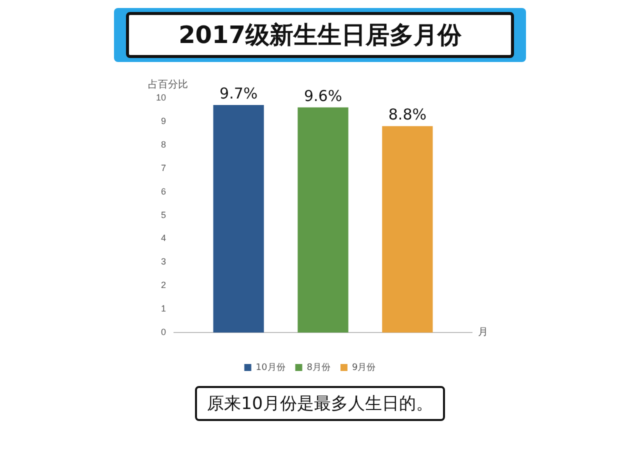  What do you see at coordinates (239, 93) in the screenshot?
I see `data-label: 9.7%` at bounding box center [239, 93].